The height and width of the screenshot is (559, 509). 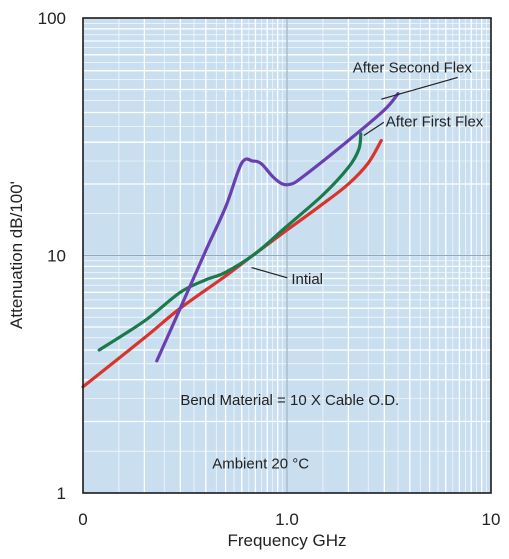 What do you see at coordinates (16, 255) in the screenshot?
I see `y-axis-title: Attenuation dB/100'` at bounding box center [16, 255].